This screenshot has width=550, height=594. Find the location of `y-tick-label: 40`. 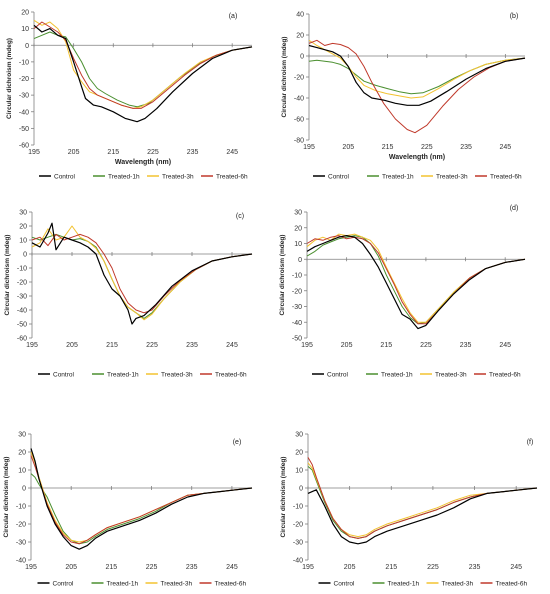

y-tick-label: 40 is located at coordinates (300, 15).